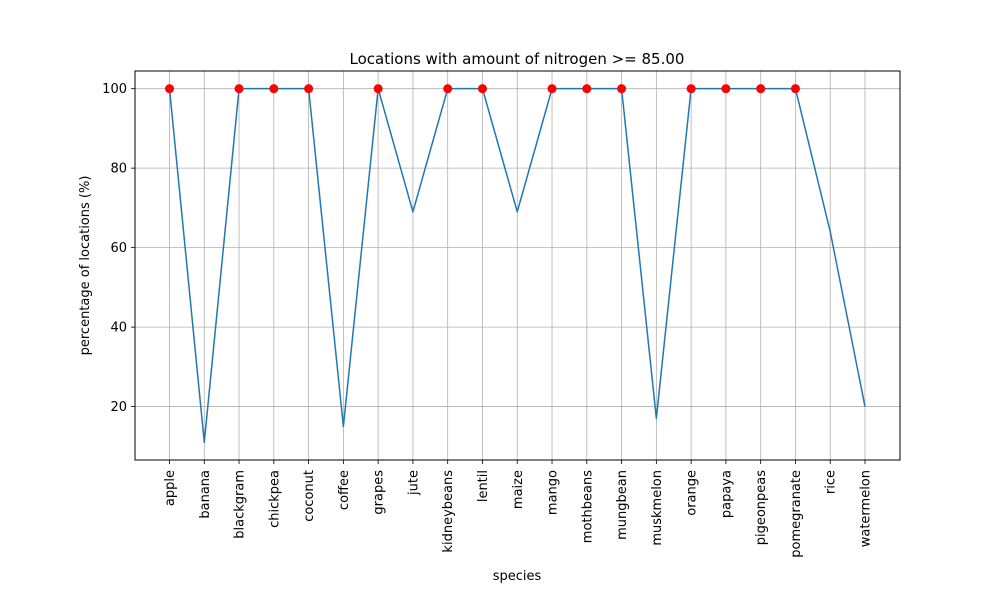 The width and height of the screenshot is (1000, 604). I want to click on x-tick-label: banana, so click(205, 494).